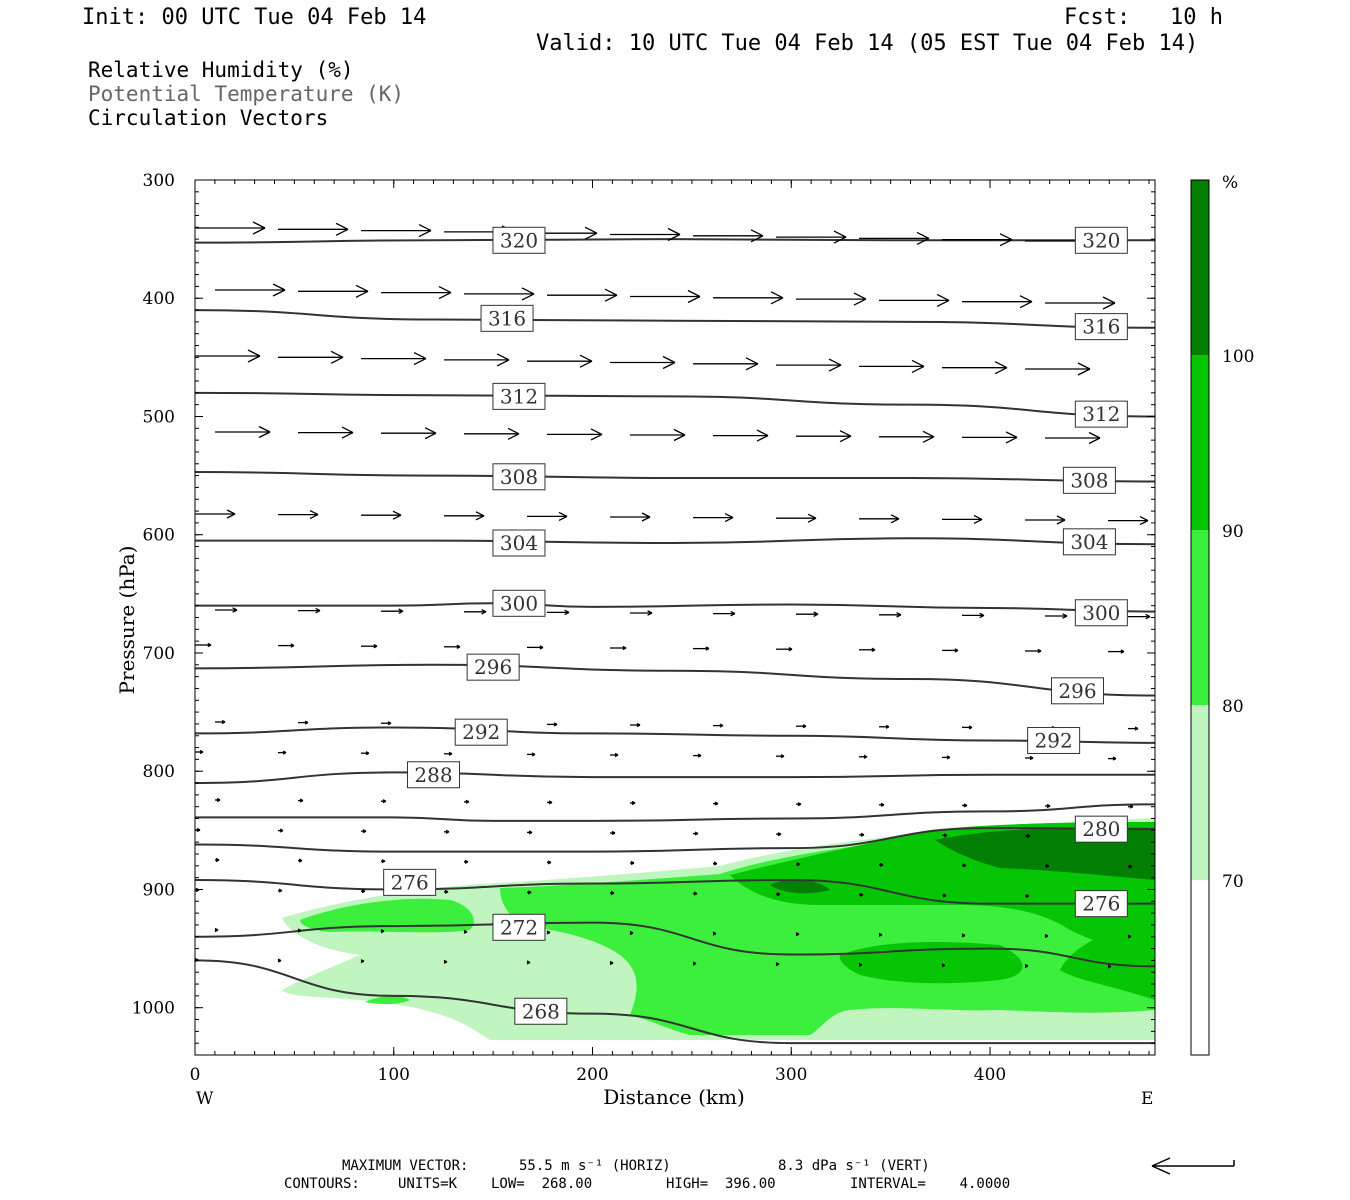 The width and height of the screenshot is (1350, 1200). I want to click on contour-label-292: 292, so click(1054, 740).